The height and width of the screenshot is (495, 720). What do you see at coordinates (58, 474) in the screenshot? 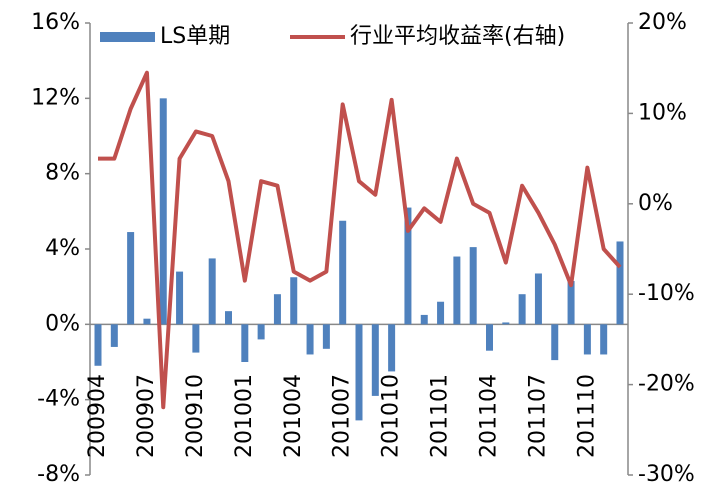
I see `y-tick-label: -8%` at bounding box center [58, 474].